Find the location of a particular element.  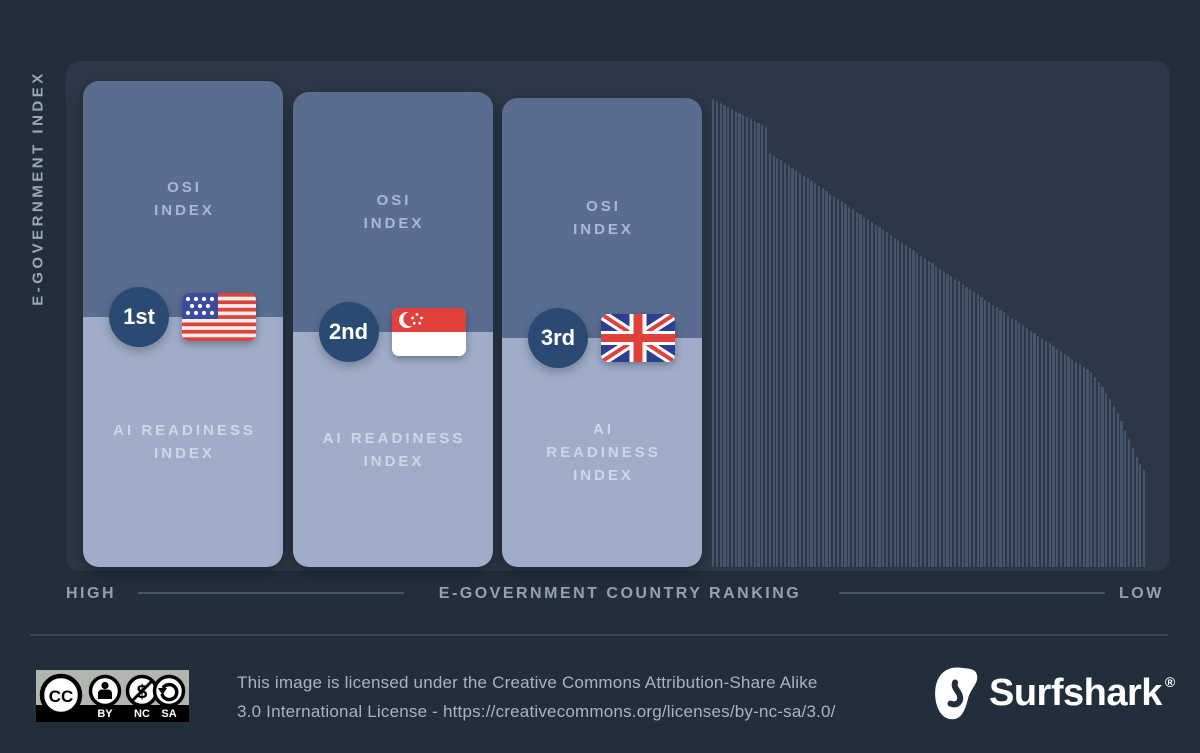

cc-by-person-icon is located at coordinates (105, 691).